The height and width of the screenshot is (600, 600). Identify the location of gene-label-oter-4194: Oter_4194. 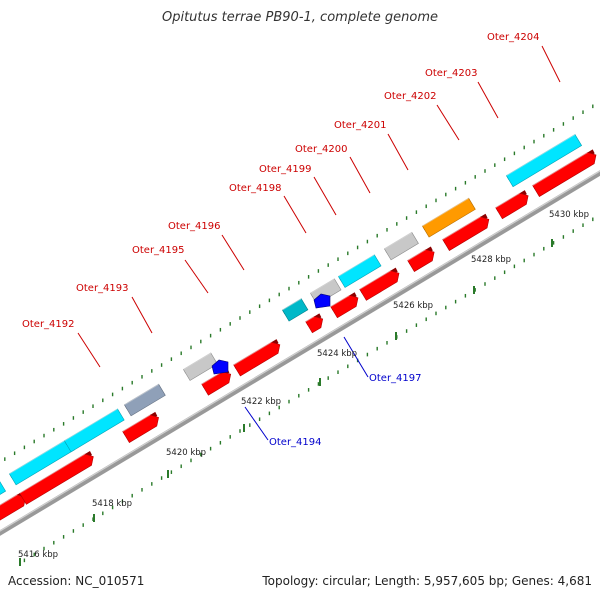
(295, 442).